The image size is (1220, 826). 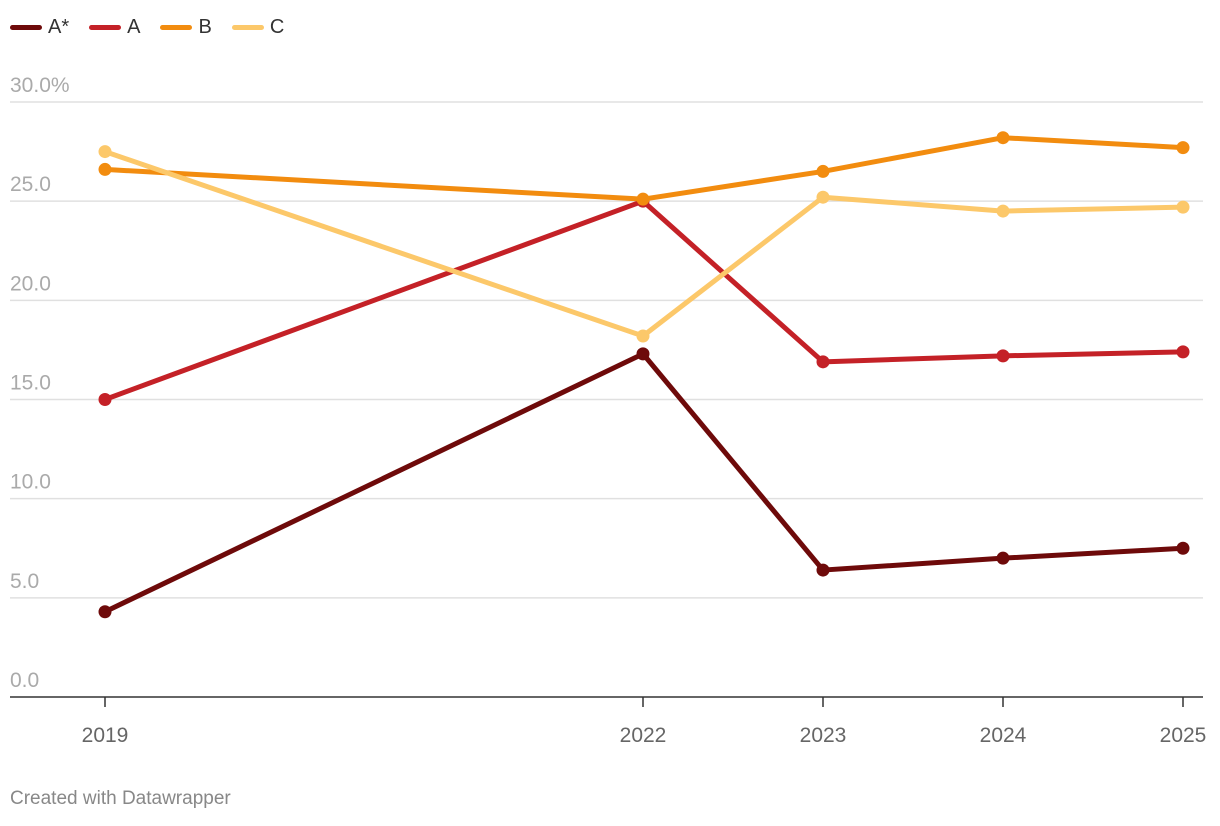 I want to click on legend-label-b: B, so click(x=205, y=27).